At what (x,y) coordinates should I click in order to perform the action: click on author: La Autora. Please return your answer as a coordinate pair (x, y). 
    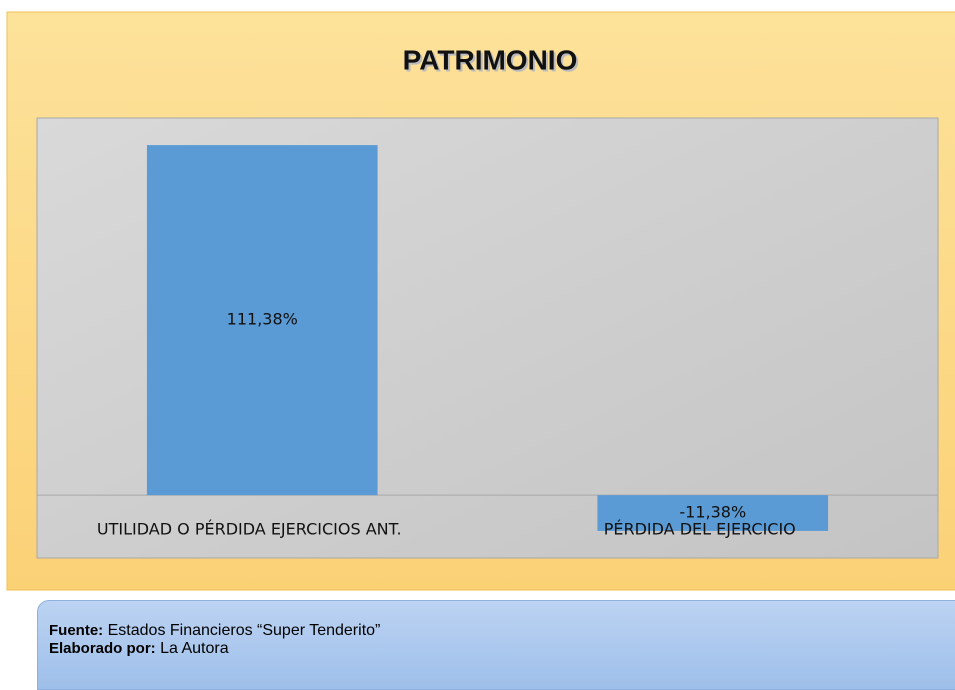
    Looking at the image, I should click on (194, 648).